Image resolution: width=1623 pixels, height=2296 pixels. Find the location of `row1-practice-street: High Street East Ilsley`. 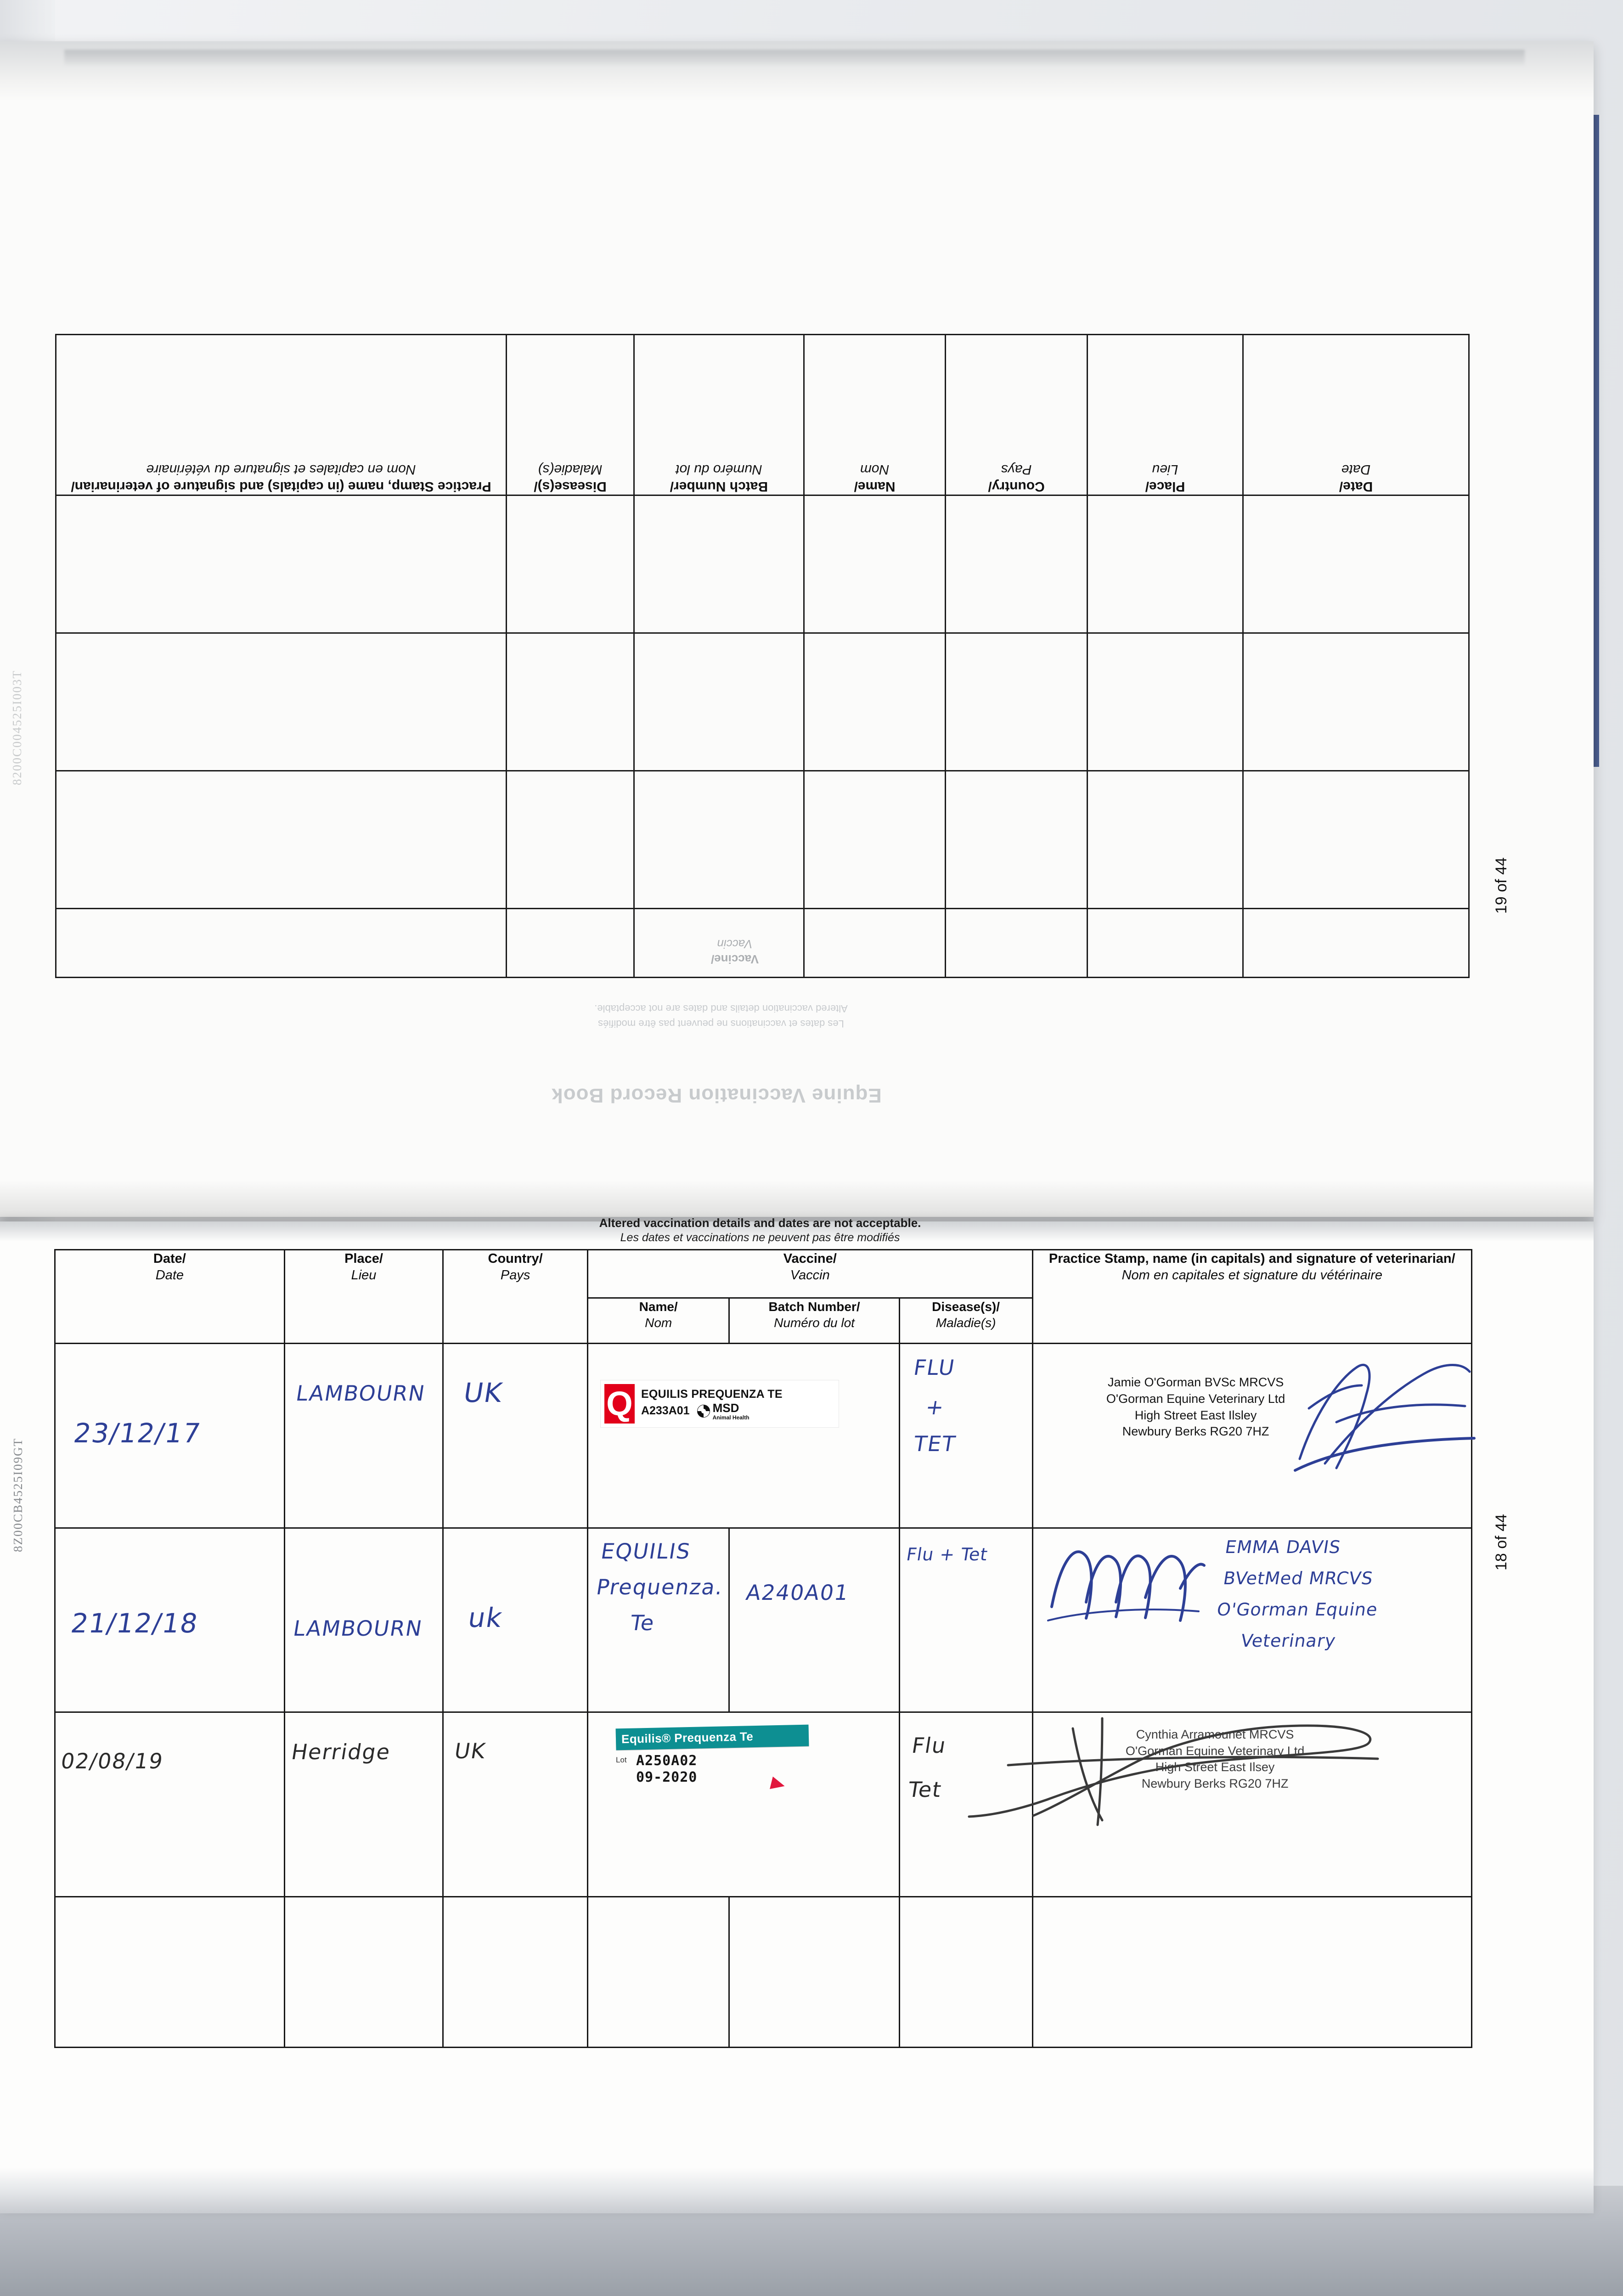

row1-practice-street: High Street East Ilsley is located at coordinates (1195, 1415).